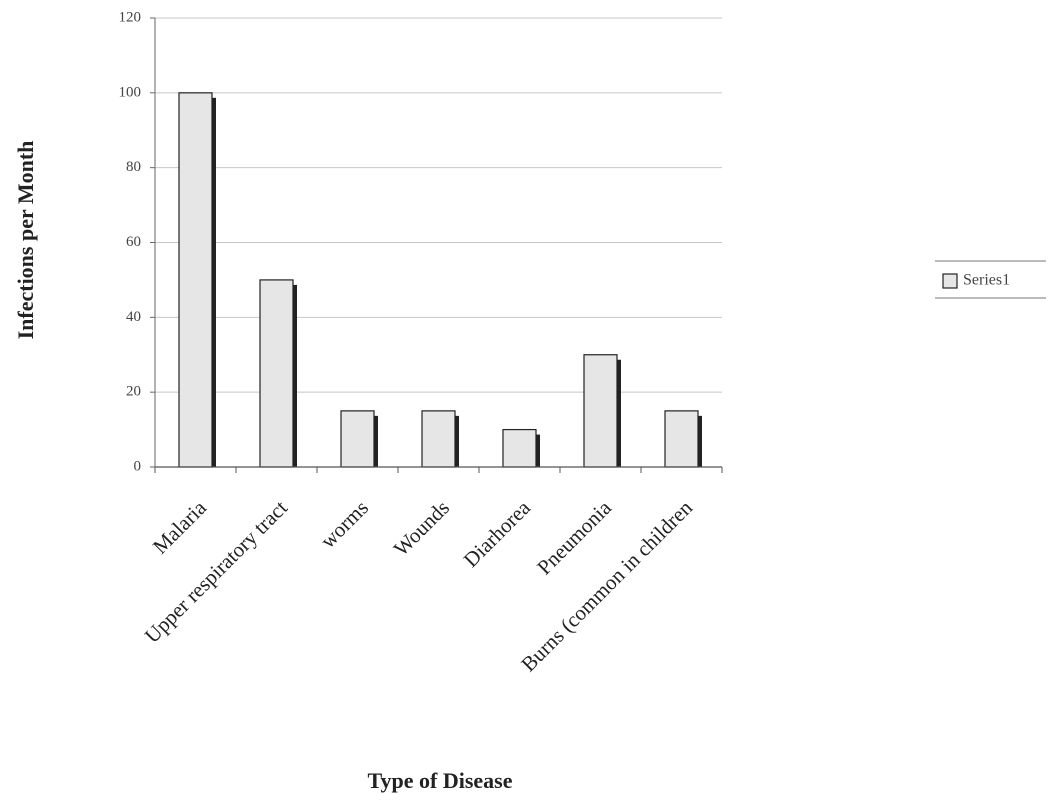 This screenshot has height=805, width=1048. Describe the element at coordinates (439, 780) in the screenshot. I see `x-axis-title: Type of Disease` at that location.